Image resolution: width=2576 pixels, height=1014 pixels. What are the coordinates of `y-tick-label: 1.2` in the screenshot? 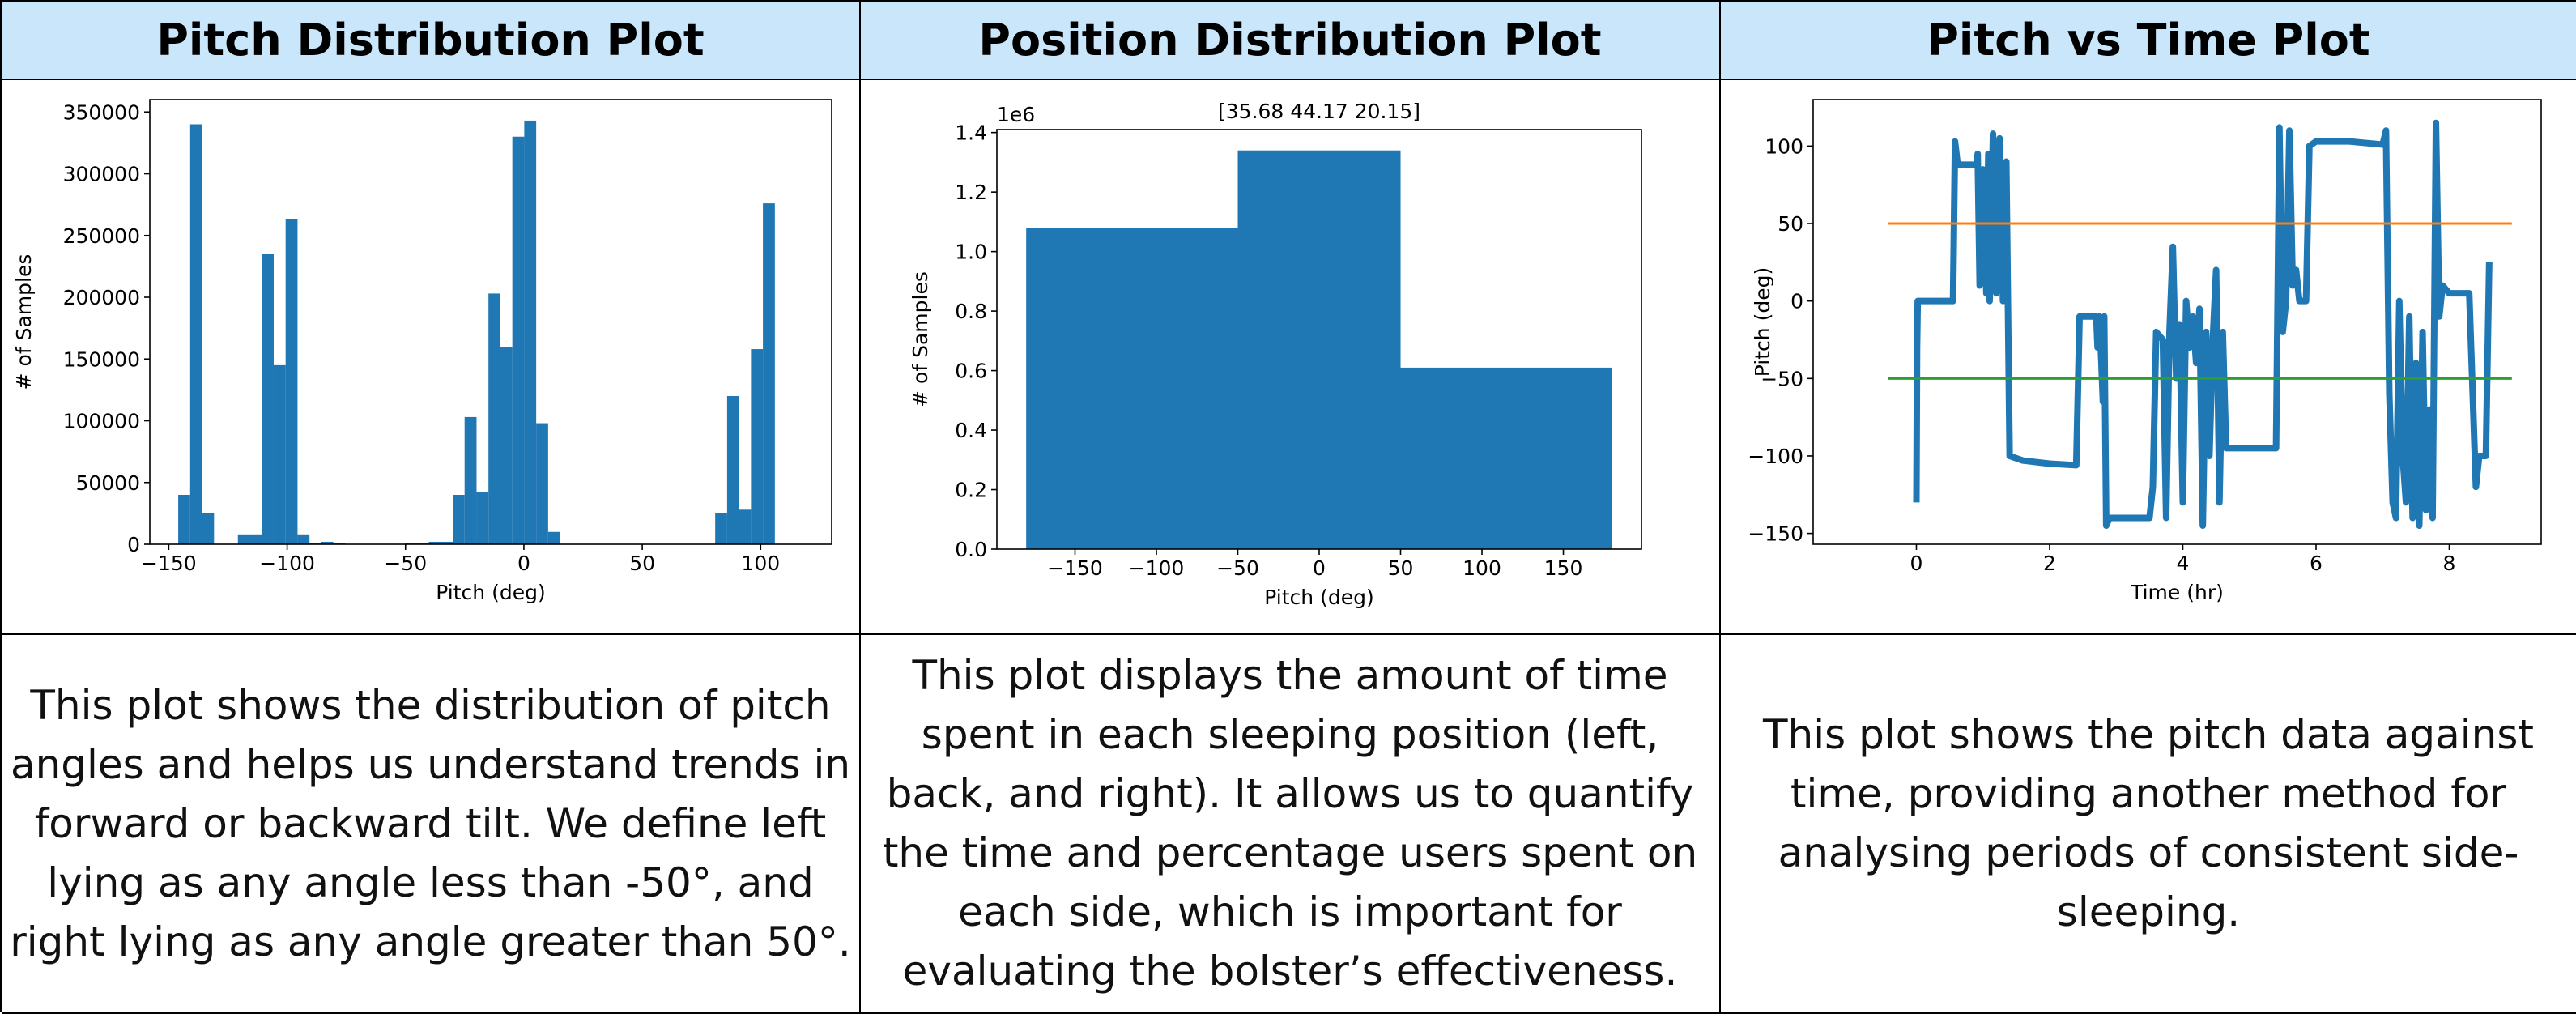 It's located at (971, 193).